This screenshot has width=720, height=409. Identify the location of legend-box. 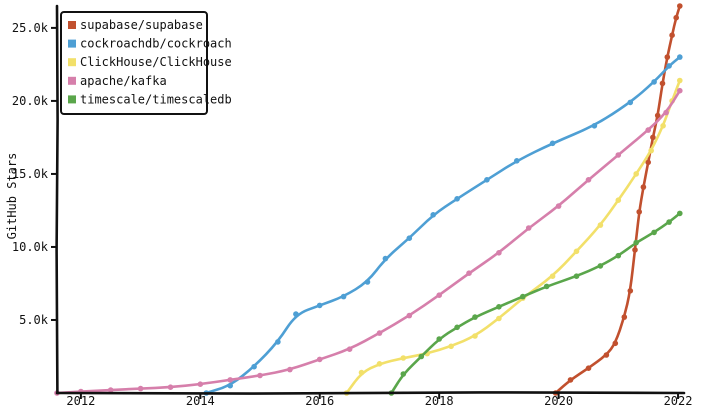
(134, 63).